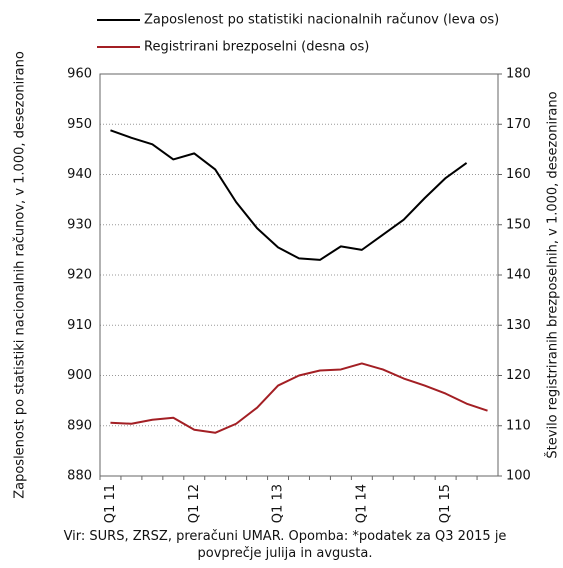 Image resolution: width=563 pixels, height=568 pixels. What do you see at coordinates (518, 425) in the screenshot?
I see `y2-tick-label: 110` at bounding box center [518, 425].